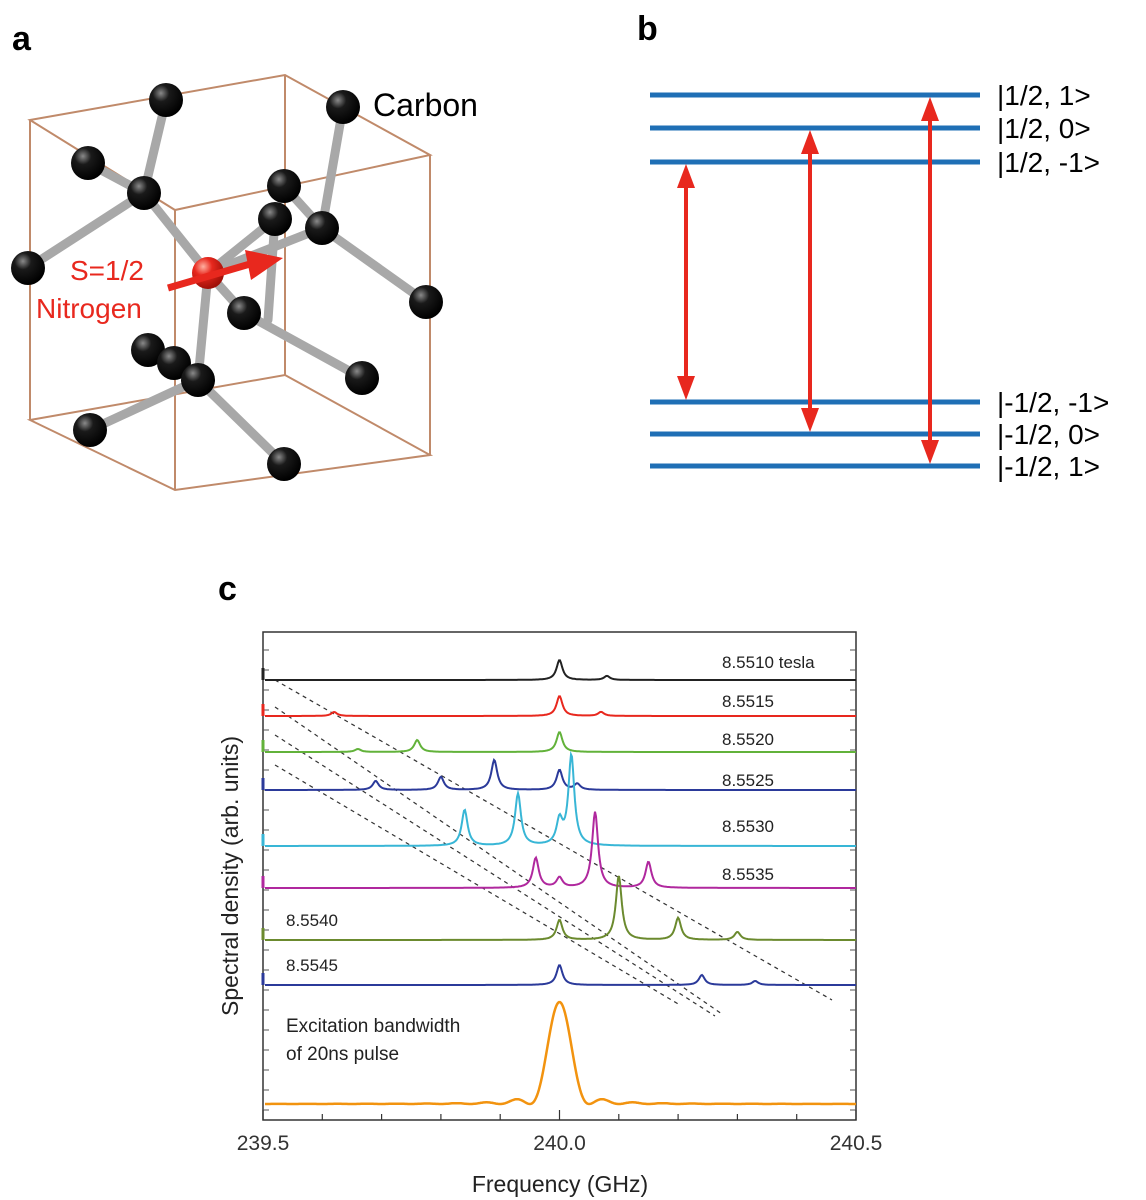 Image resolution: width=1146 pixels, height=1200 pixels. Describe the element at coordinates (1048, 162) in the screenshot. I see `energy-level-label: |1/2, -1>` at that location.